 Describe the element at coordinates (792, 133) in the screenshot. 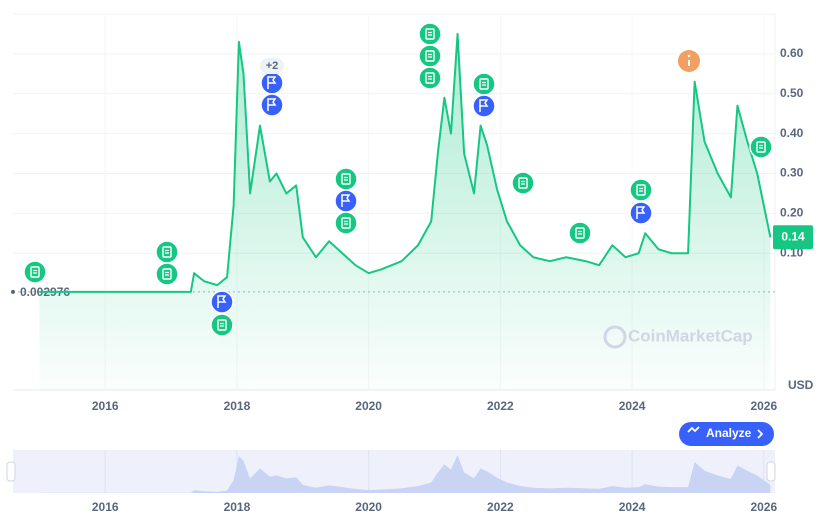

I see `y-tick-label: 0.40` at that location.